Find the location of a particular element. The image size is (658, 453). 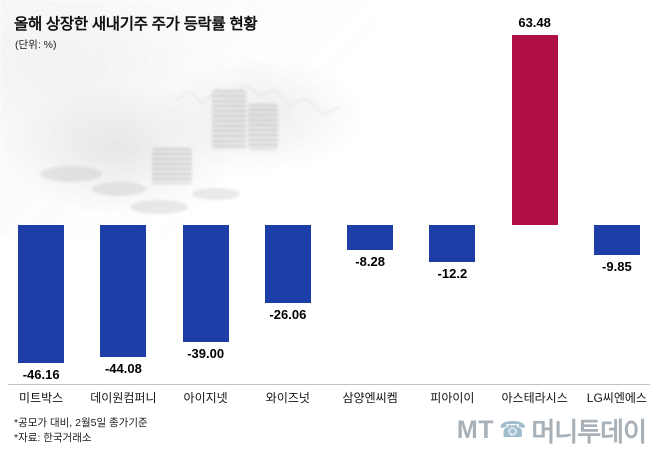

bar-value-label: -26.06 is located at coordinates (288, 315).